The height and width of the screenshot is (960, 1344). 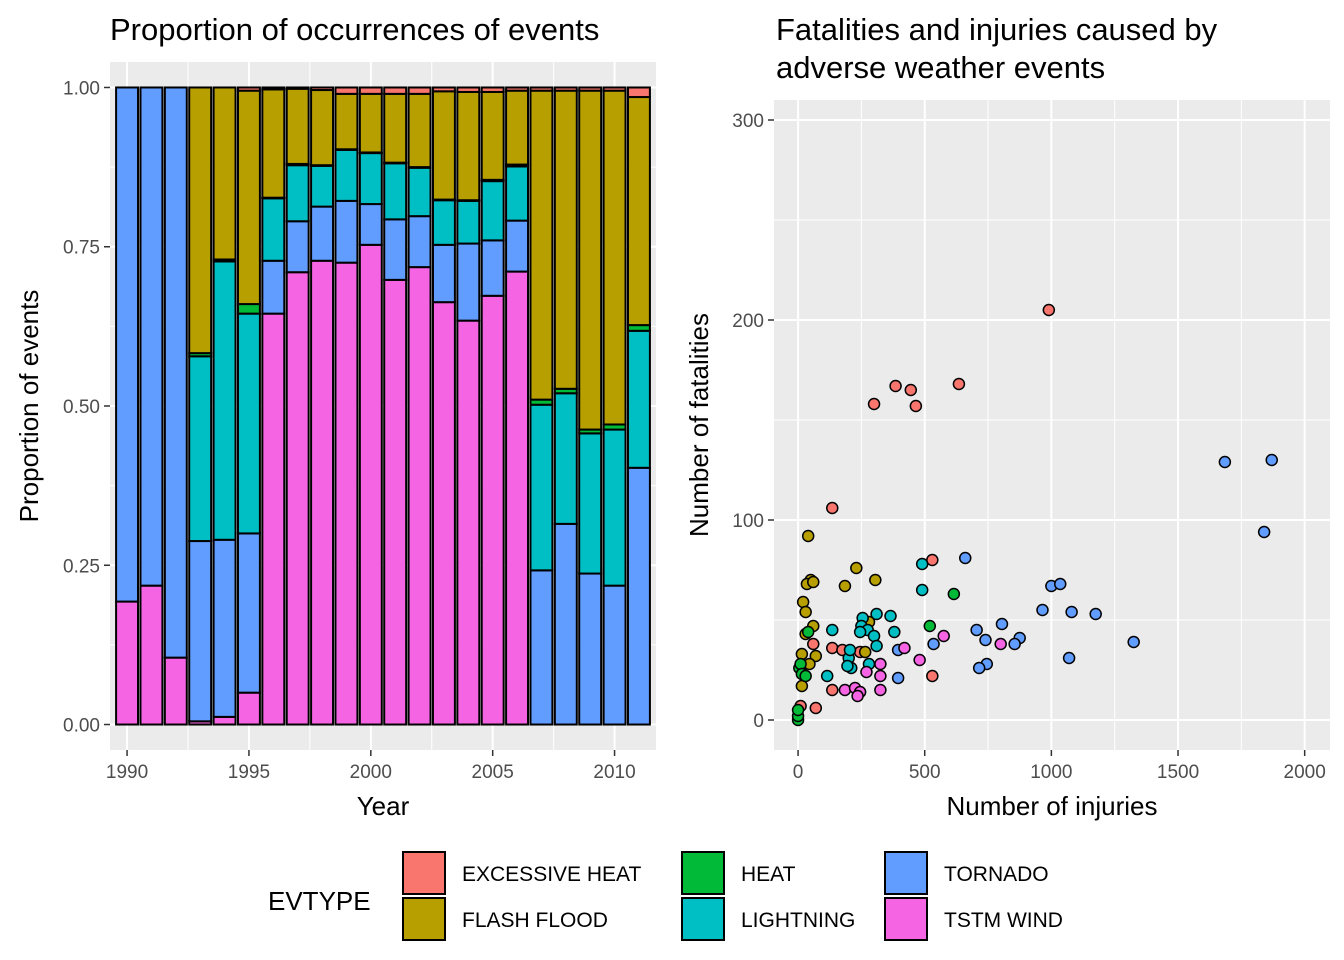 I want to click on bar-1994-flash-flood, so click(x=224, y=173).